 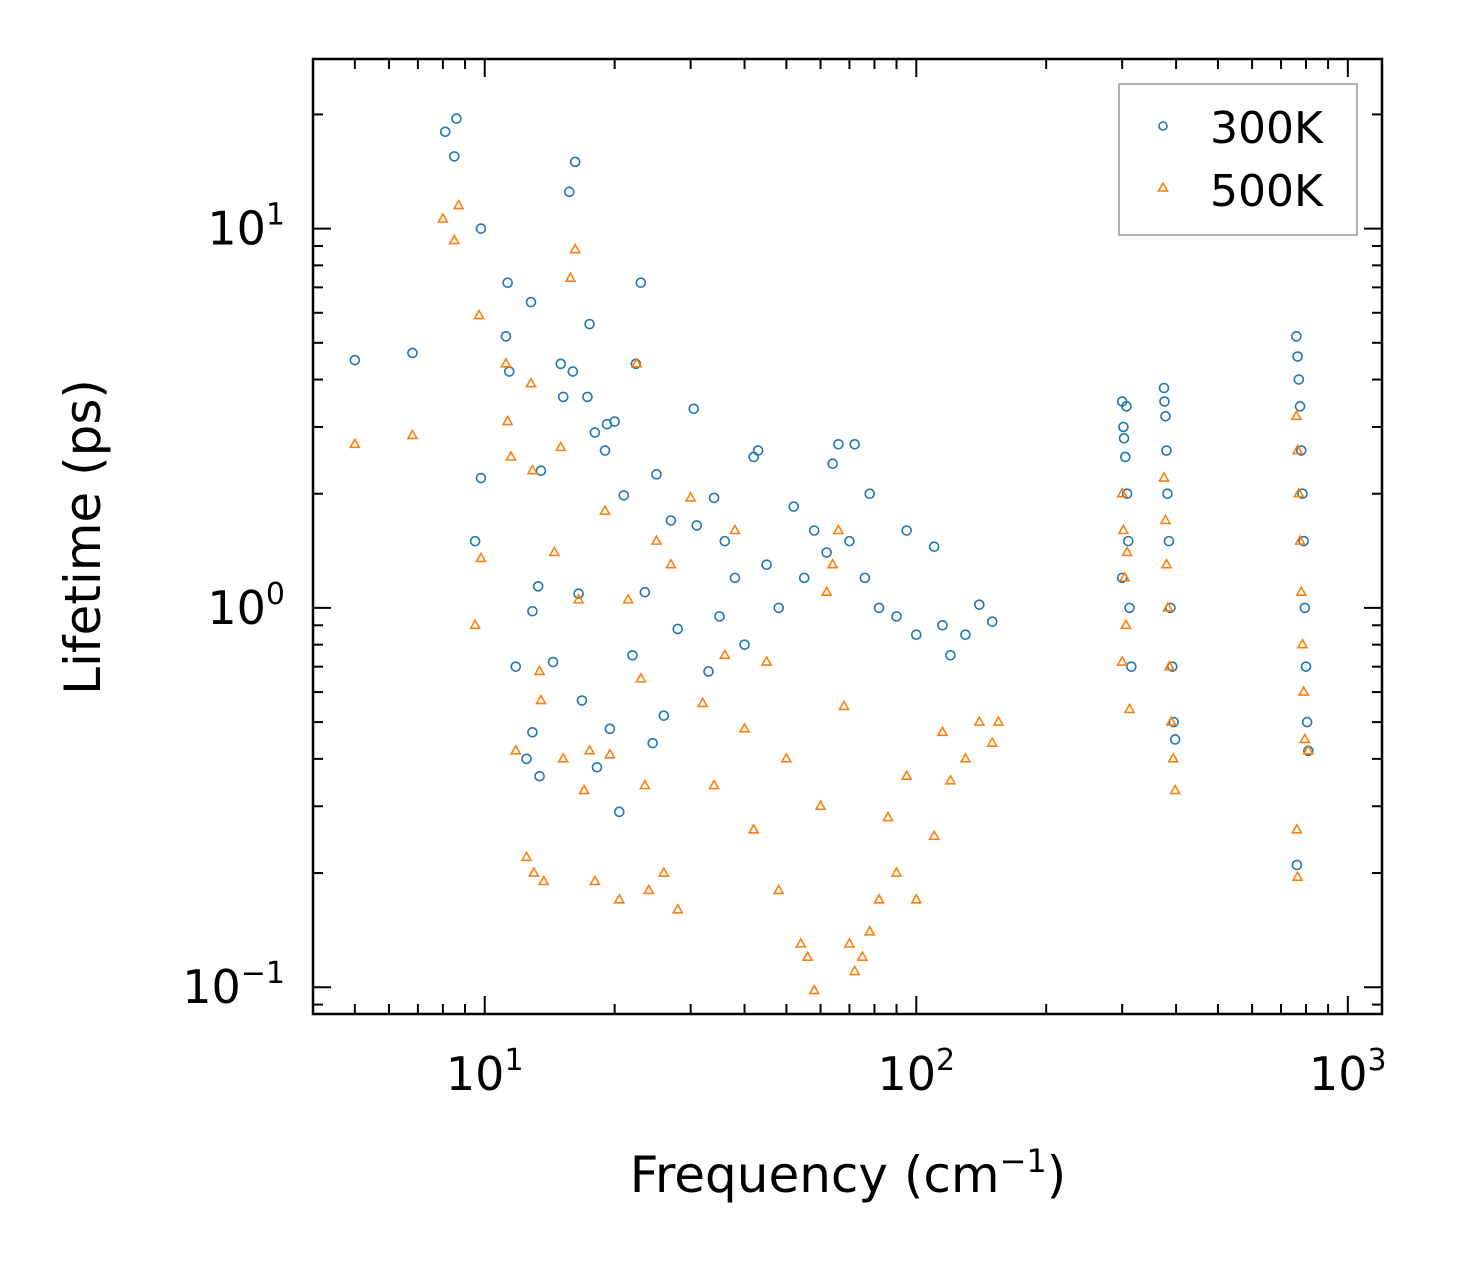 I want to click on legend: 300K 500K, so click(x=1238, y=159).